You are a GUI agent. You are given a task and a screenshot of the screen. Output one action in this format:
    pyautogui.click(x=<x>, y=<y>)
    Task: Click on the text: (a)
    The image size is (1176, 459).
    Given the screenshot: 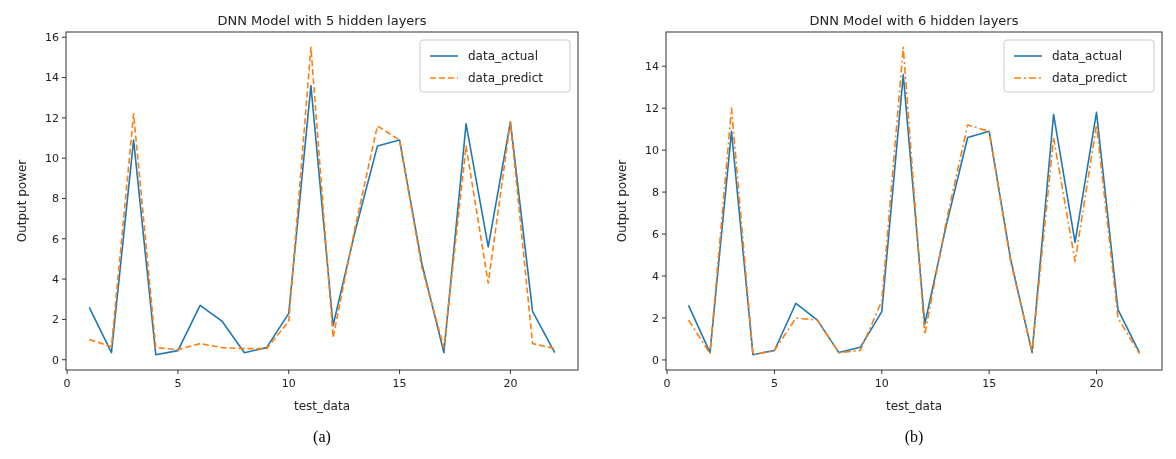 What is the action you would take?
    pyautogui.click(x=322, y=437)
    